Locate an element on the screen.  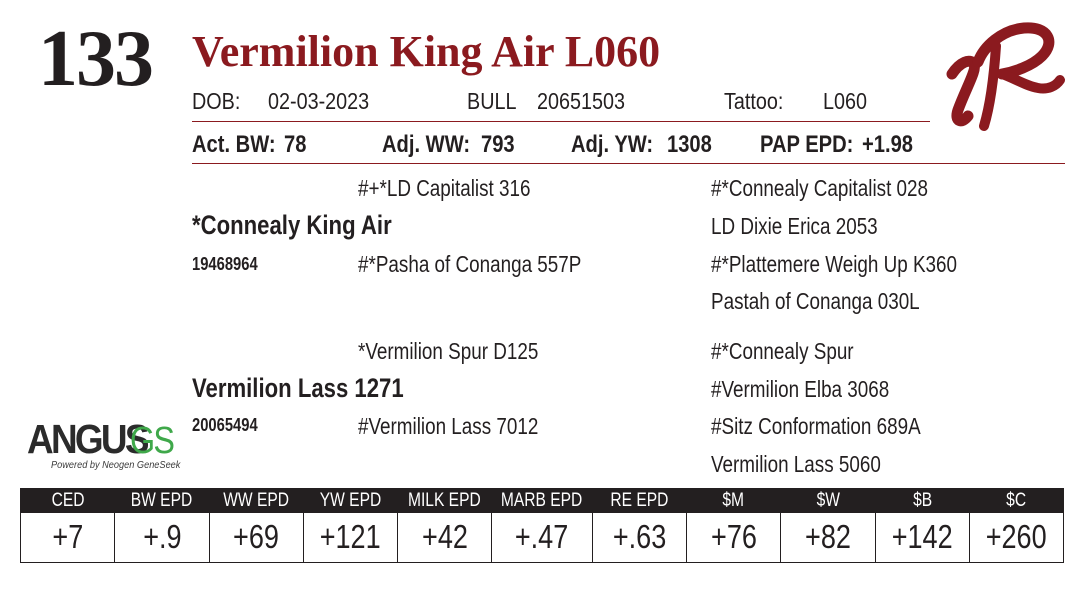
epd-header: $B is located at coordinates (922, 501).